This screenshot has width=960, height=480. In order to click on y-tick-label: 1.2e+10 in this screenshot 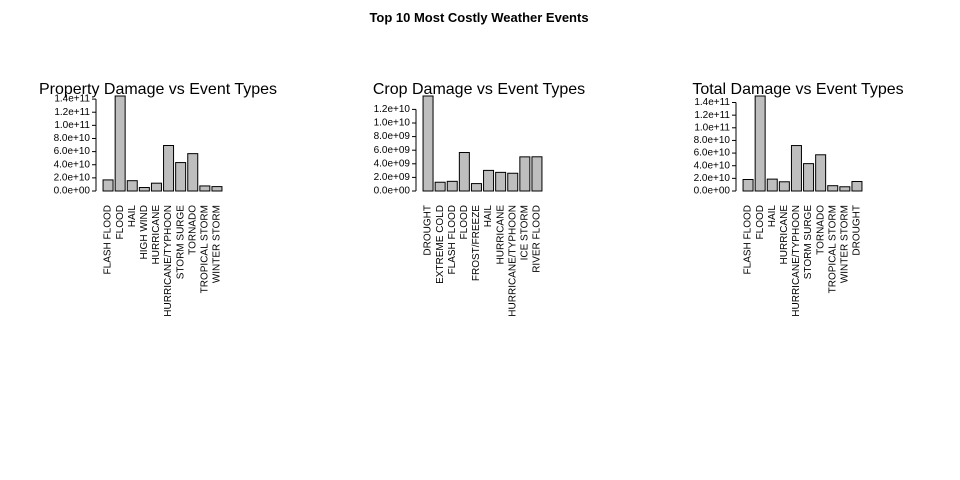, I will do `click(392, 109)`.